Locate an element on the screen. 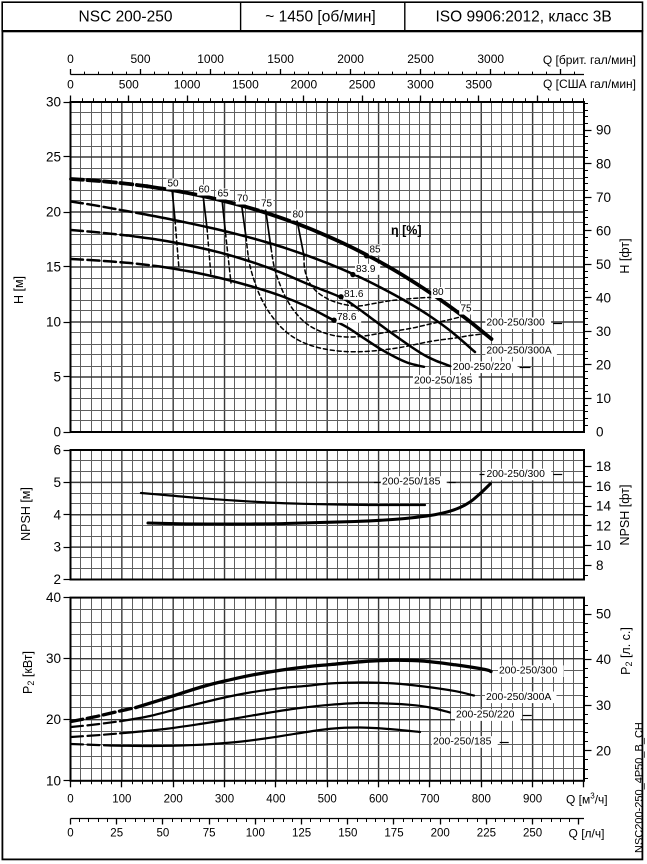  svg-text: 5 is located at coordinates (57, 482).